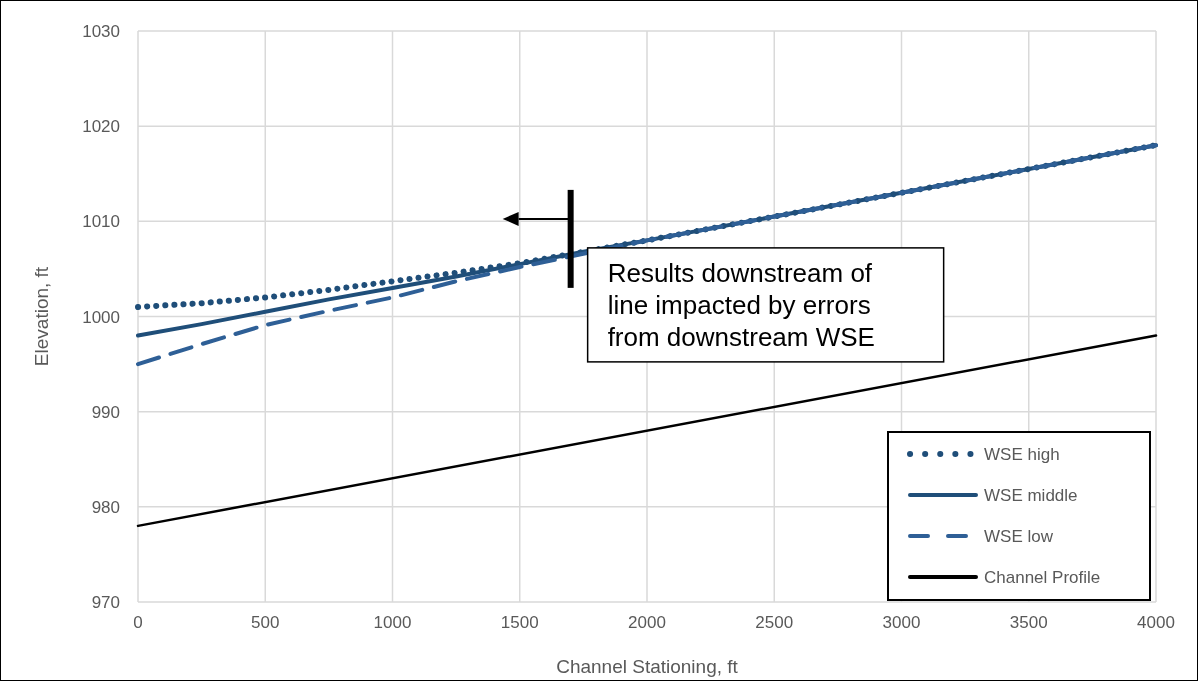 The height and width of the screenshot is (681, 1198). Describe the element at coordinates (105, 412) in the screenshot. I see `y-tick-label: 990` at that location.